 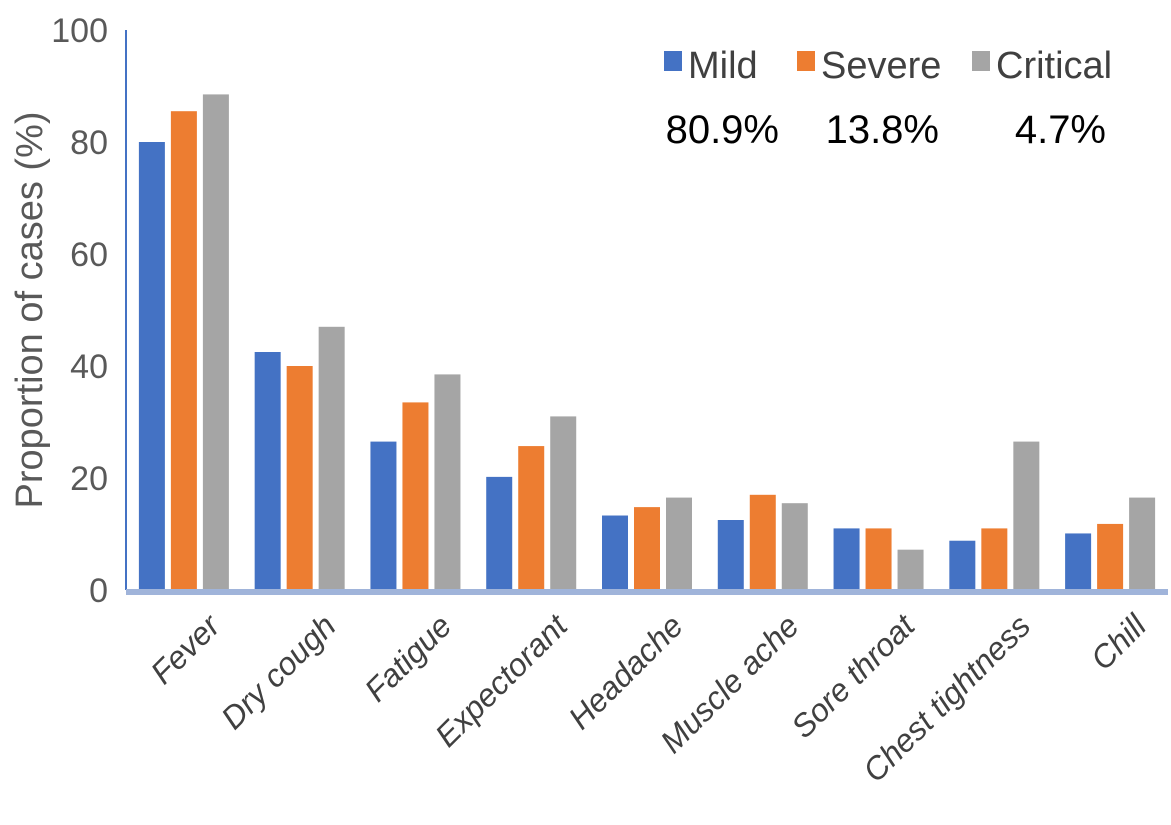 What do you see at coordinates (216, 342) in the screenshot?
I see `bar-critical-fever` at bounding box center [216, 342].